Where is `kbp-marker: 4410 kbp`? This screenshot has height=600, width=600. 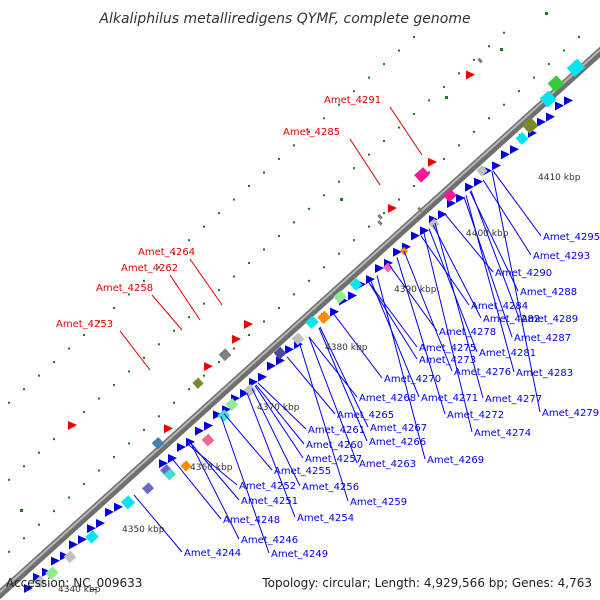
kbp-marker: 4410 kbp is located at coordinates (559, 178).